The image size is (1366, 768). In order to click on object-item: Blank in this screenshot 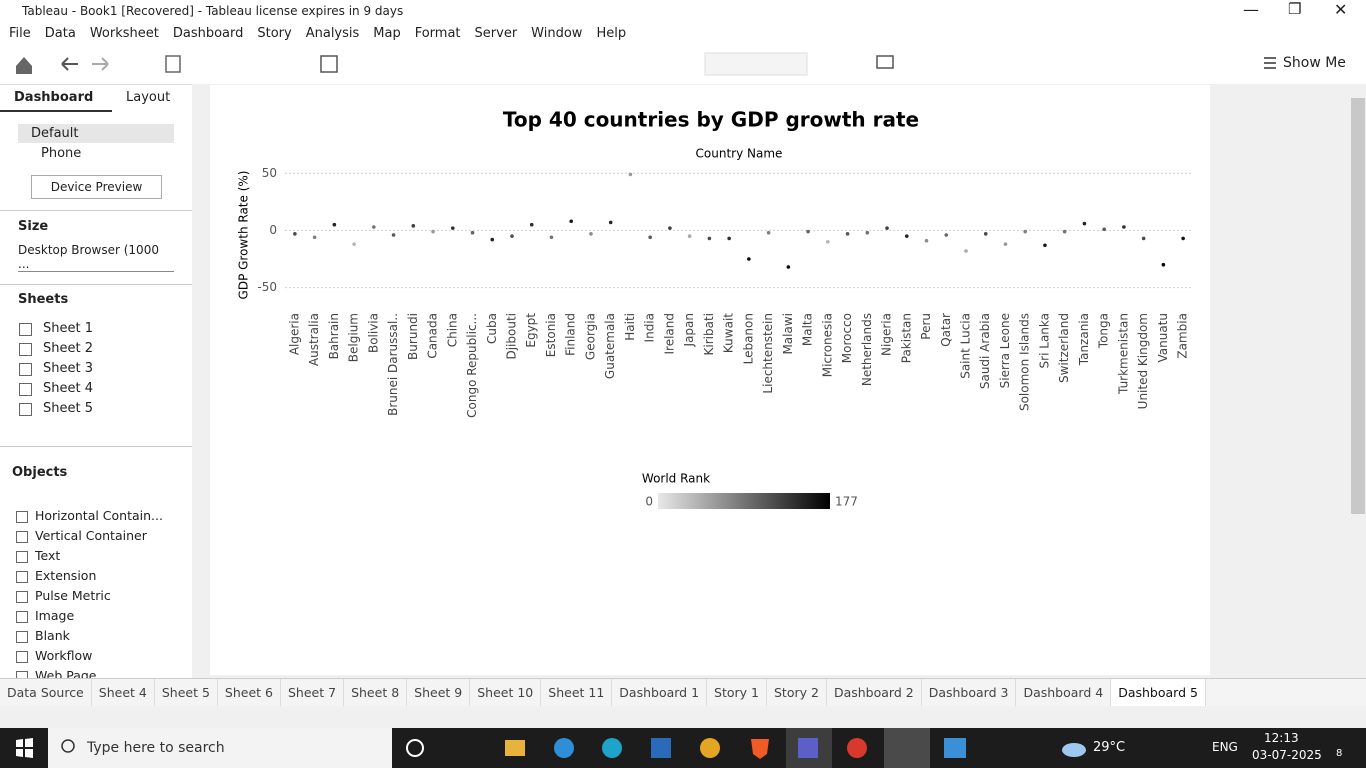, I will do `click(52, 635)`.